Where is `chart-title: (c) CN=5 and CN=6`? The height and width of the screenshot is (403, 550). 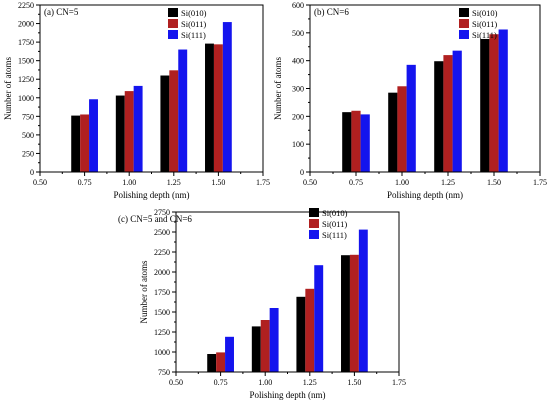 chart-title: (c) CN=5 and CN=6 is located at coordinates (155, 219).